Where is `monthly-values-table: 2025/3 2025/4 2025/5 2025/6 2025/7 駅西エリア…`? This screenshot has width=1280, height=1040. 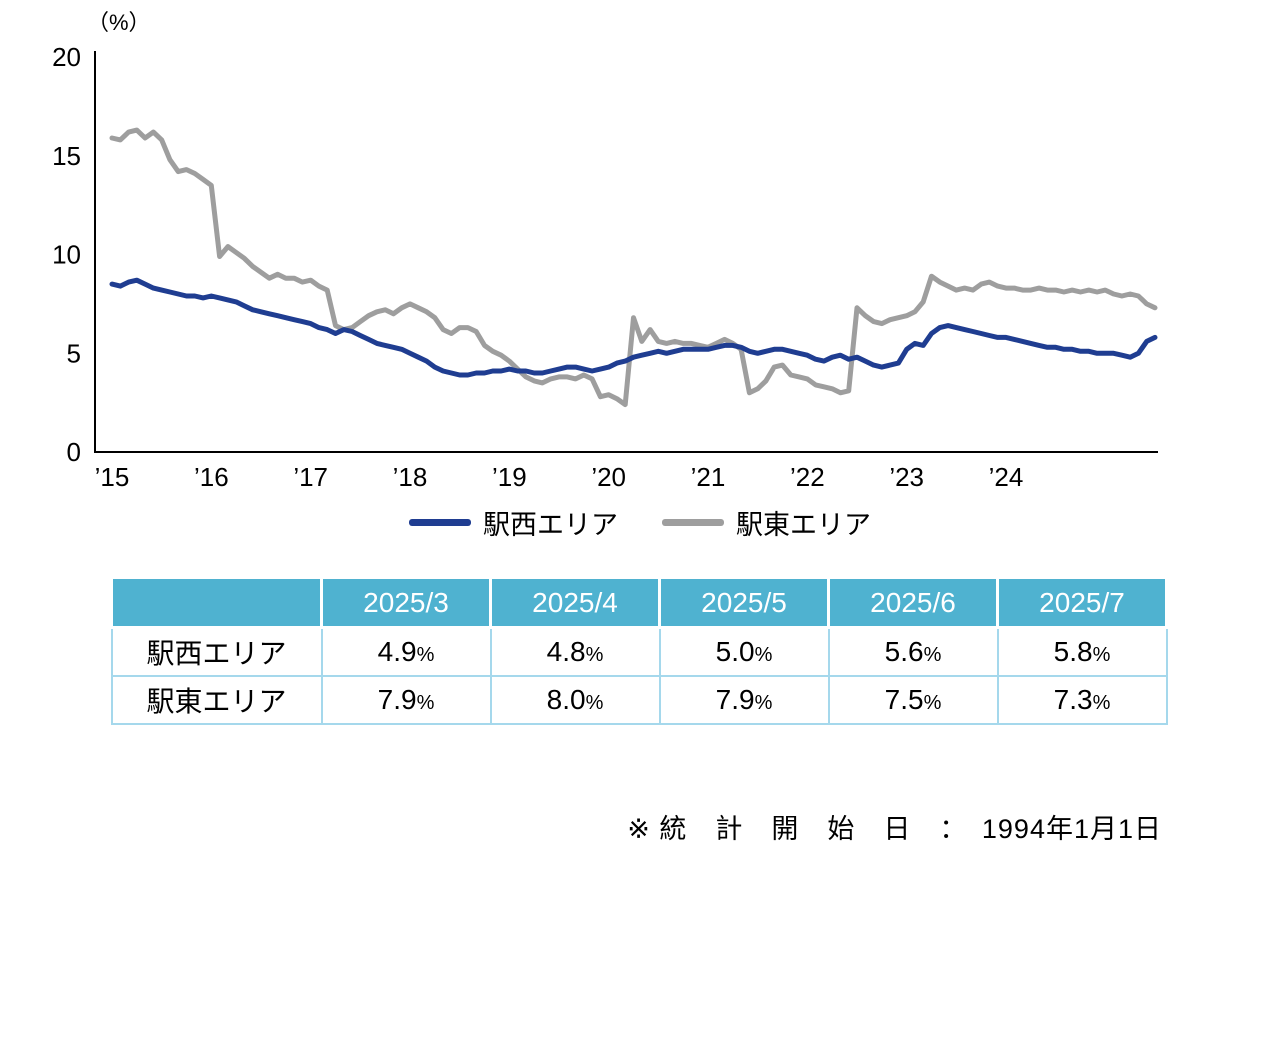
monthly-values-table: 2025/3 2025/4 2025/5 2025/6 2025/7 駅西エリア… is located at coordinates (639, 650).